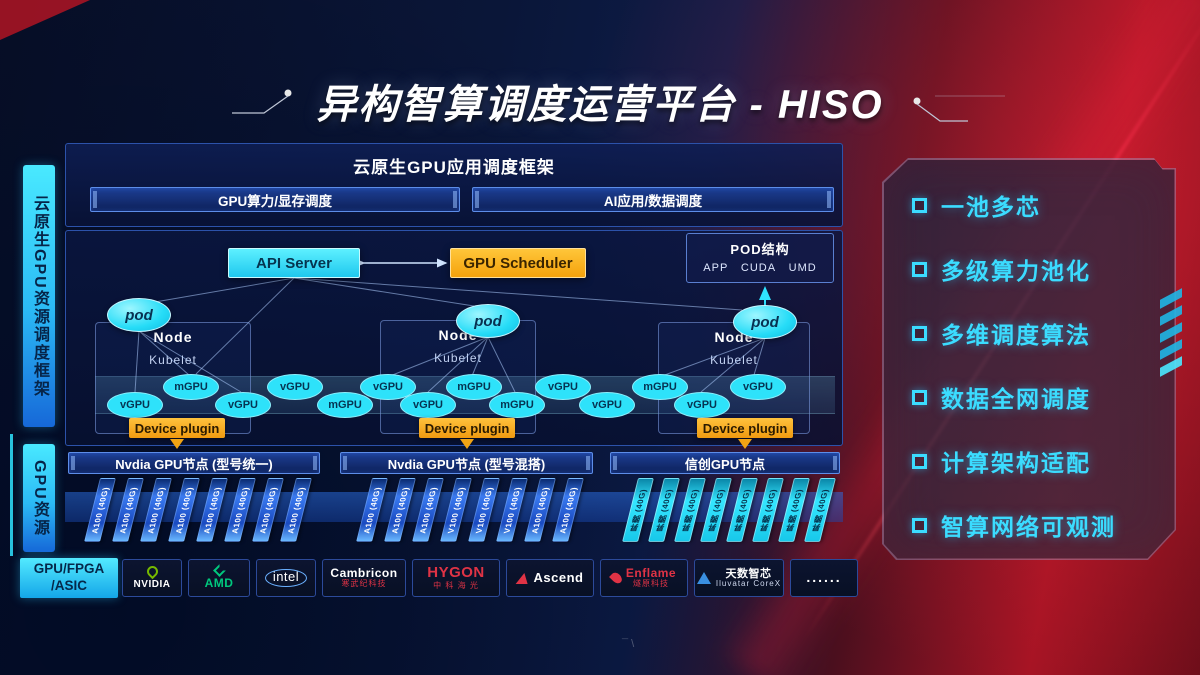 This screenshot has height=675, width=1200. I want to click on vendor-name: AMD, so click(219, 582).